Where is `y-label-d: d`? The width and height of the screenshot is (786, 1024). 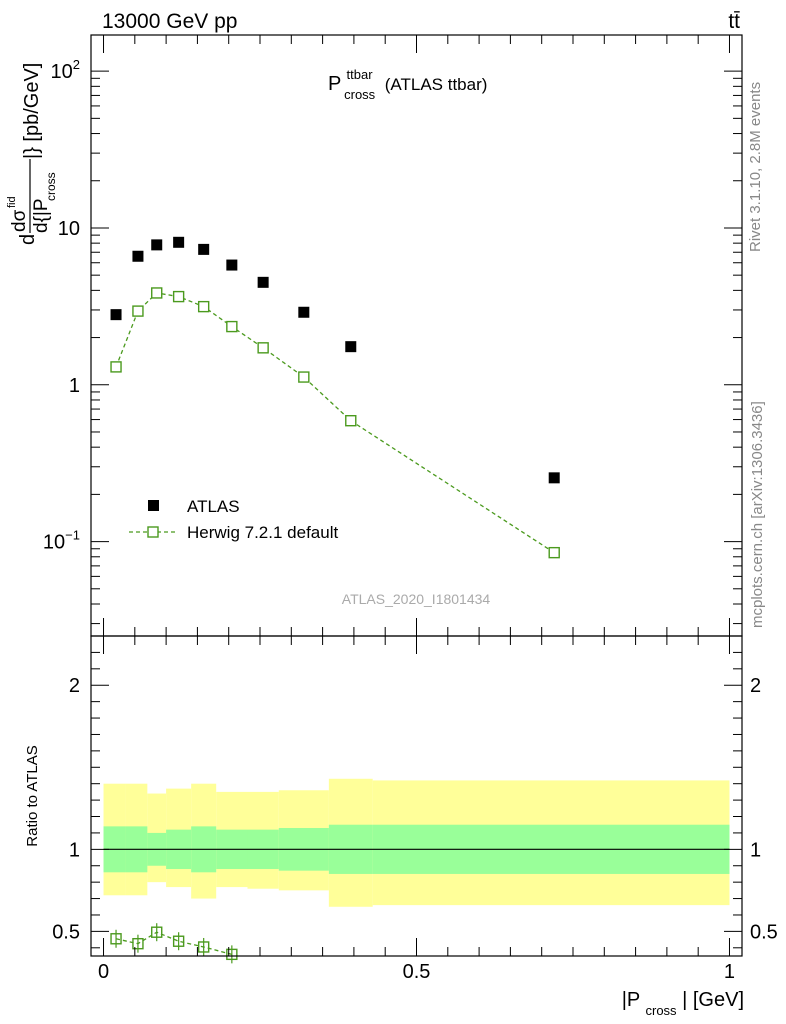 y-label-d: d is located at coordinates (28, 239).